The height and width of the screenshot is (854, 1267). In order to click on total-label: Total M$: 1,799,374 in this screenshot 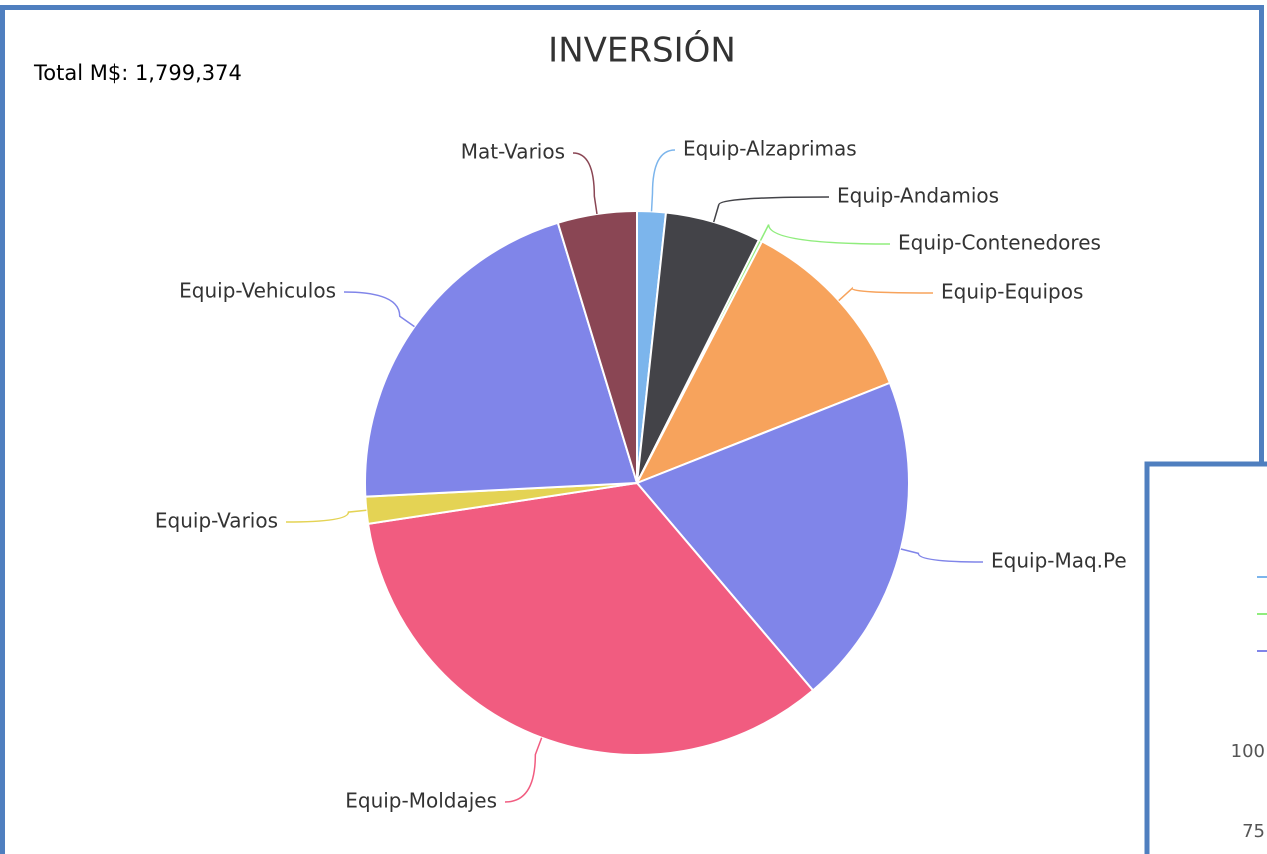, I will do `click(137, 73)`.